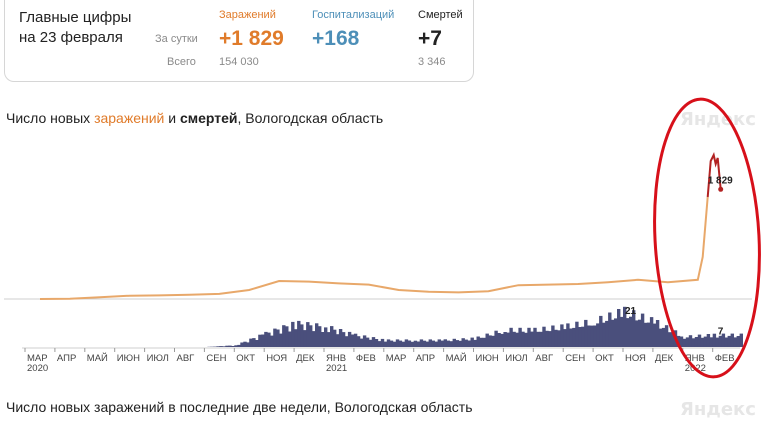  What do you see at coordinates (336, 38) in the screenshot?
I see `hospitalizations-day-value: +168` at bounding box center [336, 38].